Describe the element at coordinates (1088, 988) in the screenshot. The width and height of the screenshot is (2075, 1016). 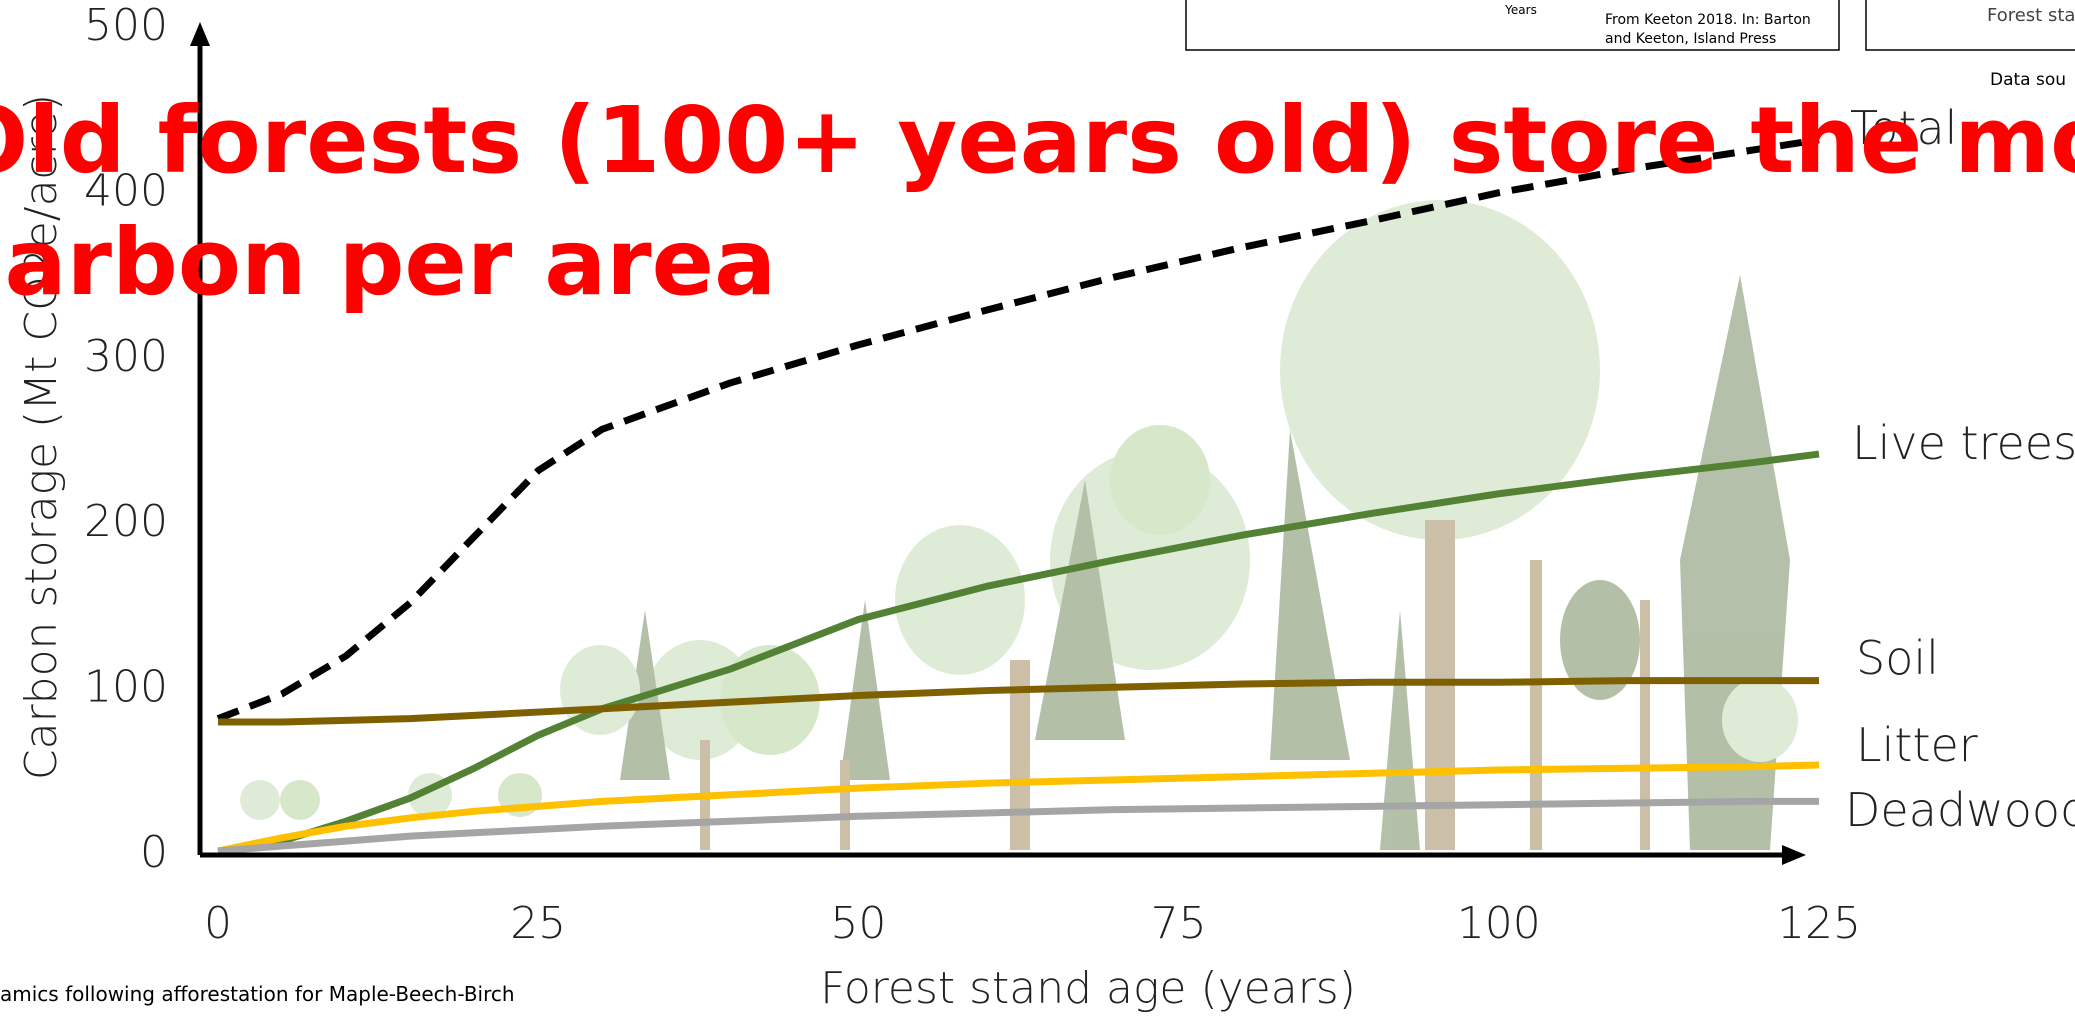
I see `x-axis-label: Forest stand age (years)` at that location.